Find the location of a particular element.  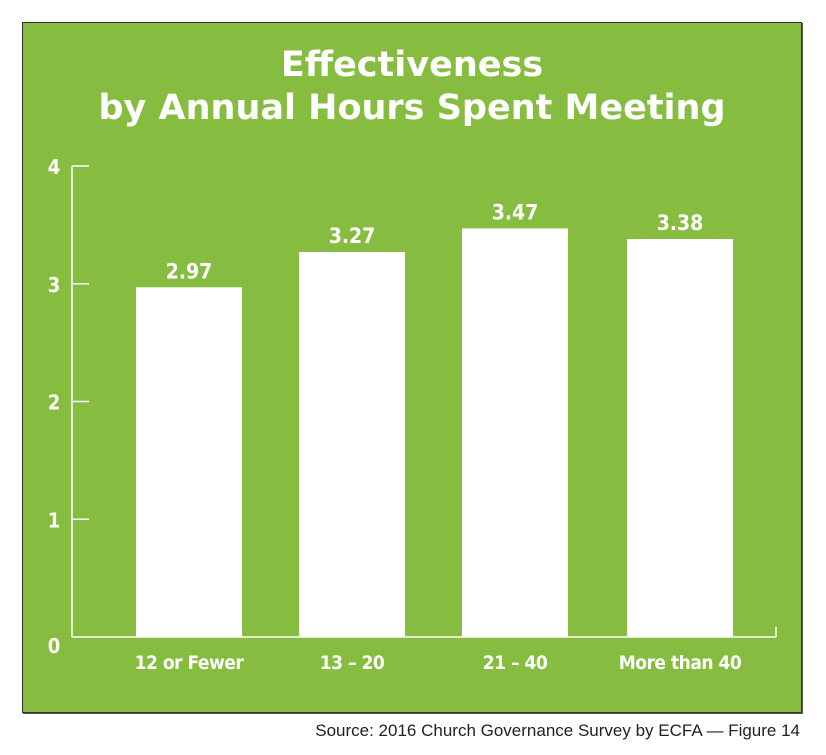

y-tick-label: 0 is located at coordinates (54, 646).